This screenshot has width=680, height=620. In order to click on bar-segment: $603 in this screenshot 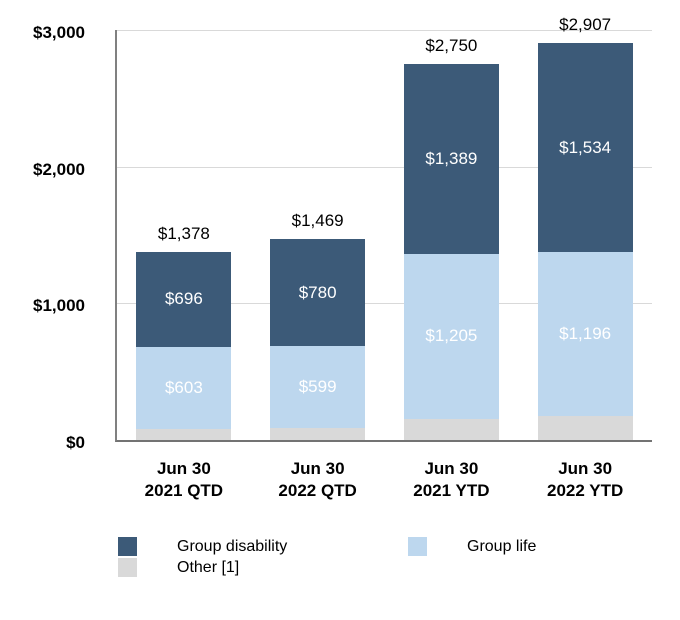, I will do `click(184, 388)`.